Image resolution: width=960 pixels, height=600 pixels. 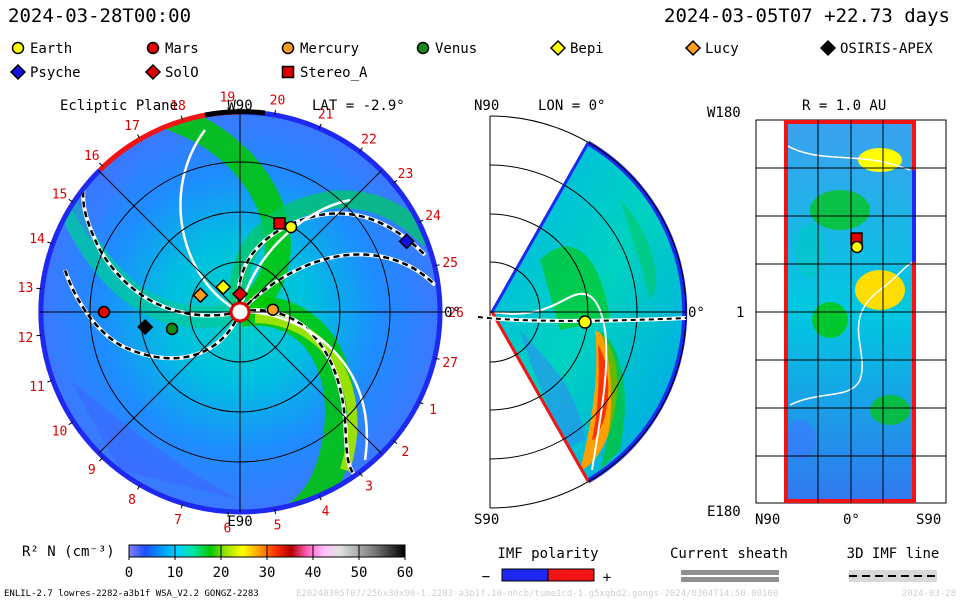 I want to click on carrington-tick-label: 18, so click(x=178, y=106).